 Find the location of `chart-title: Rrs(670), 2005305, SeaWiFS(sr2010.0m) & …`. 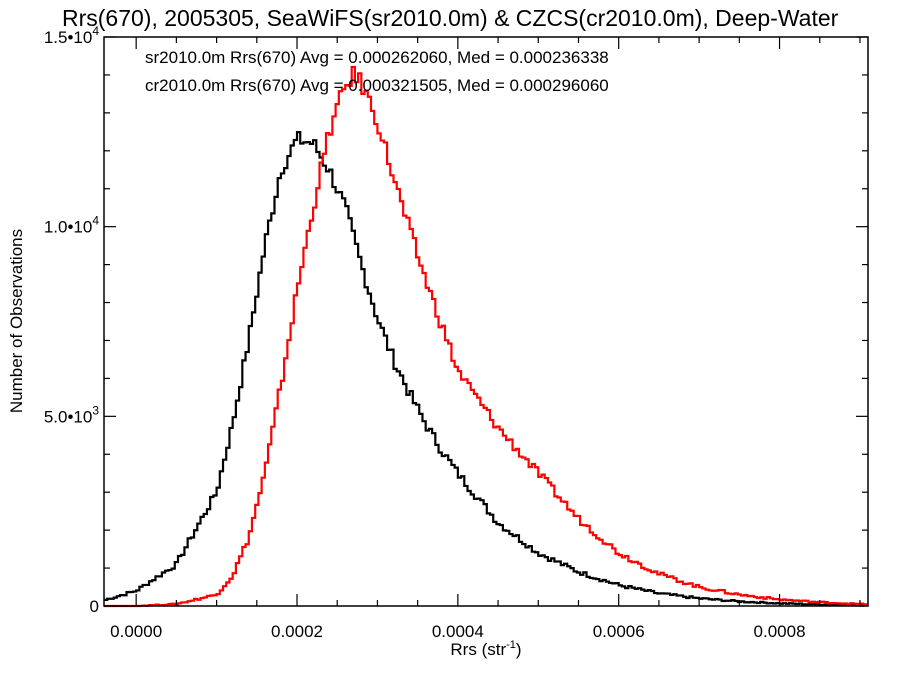

chart-title: Rrs(670), 2005305, SeaWiFS(sr2010.0m) & … is located at coordinates (450, 18).